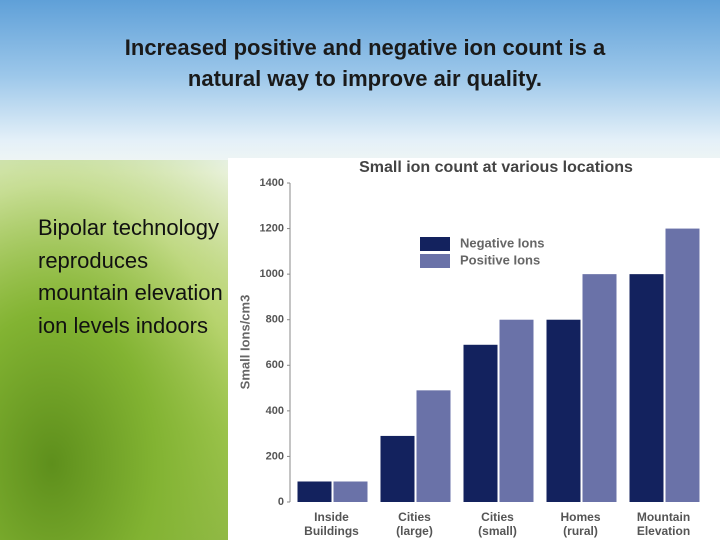  I want to click on y-tick-label: 1000, so click(272, 274).